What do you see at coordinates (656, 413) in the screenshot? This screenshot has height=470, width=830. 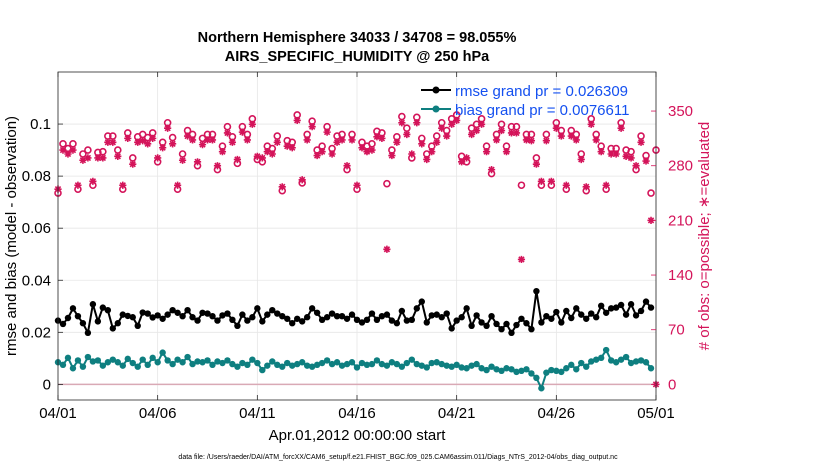 I see `x-tick-label: 05/01` at bounding box center [656, 413].